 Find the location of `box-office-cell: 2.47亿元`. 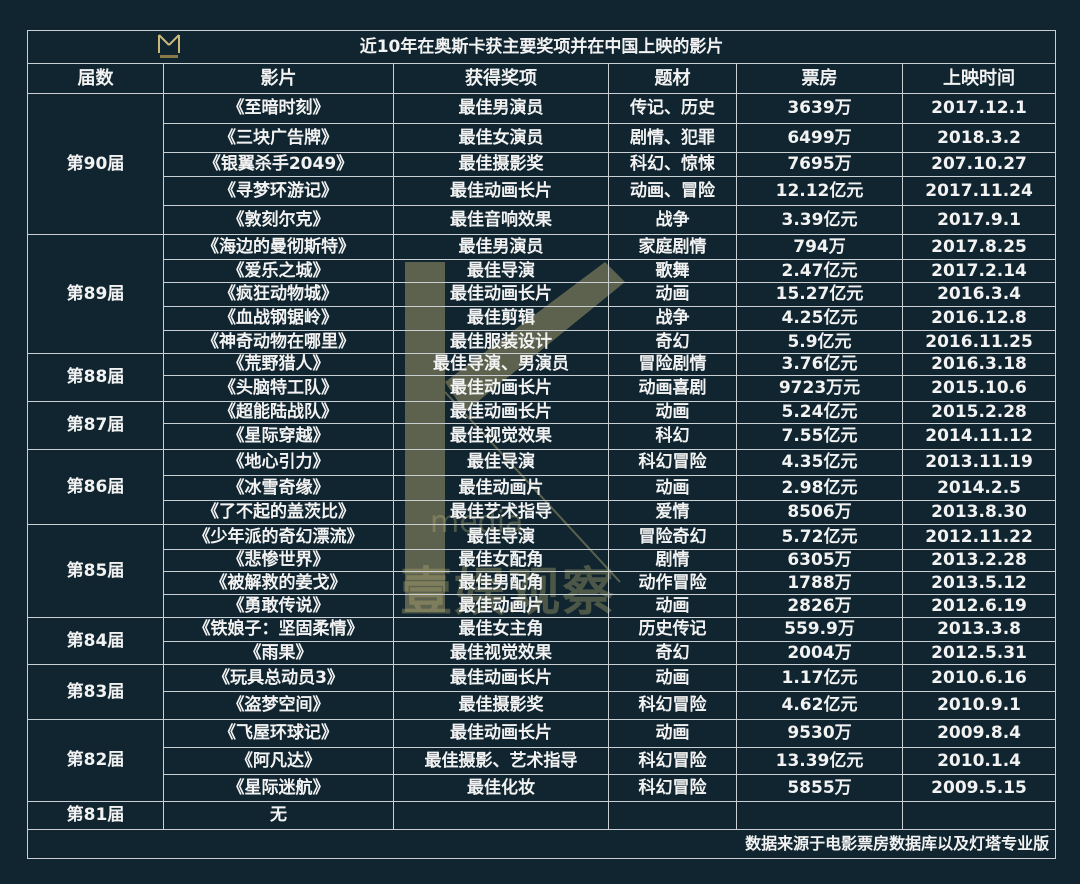

box-office-cell: 2.47亿元 is located at coordinates (819, 271).